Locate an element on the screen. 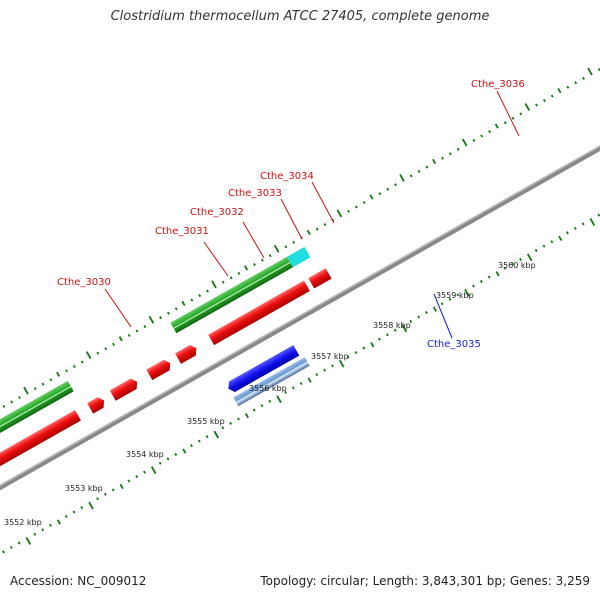 The height and width of the screenshot is (600, 600). feature-forward-other is located at coordinates (231, 295).